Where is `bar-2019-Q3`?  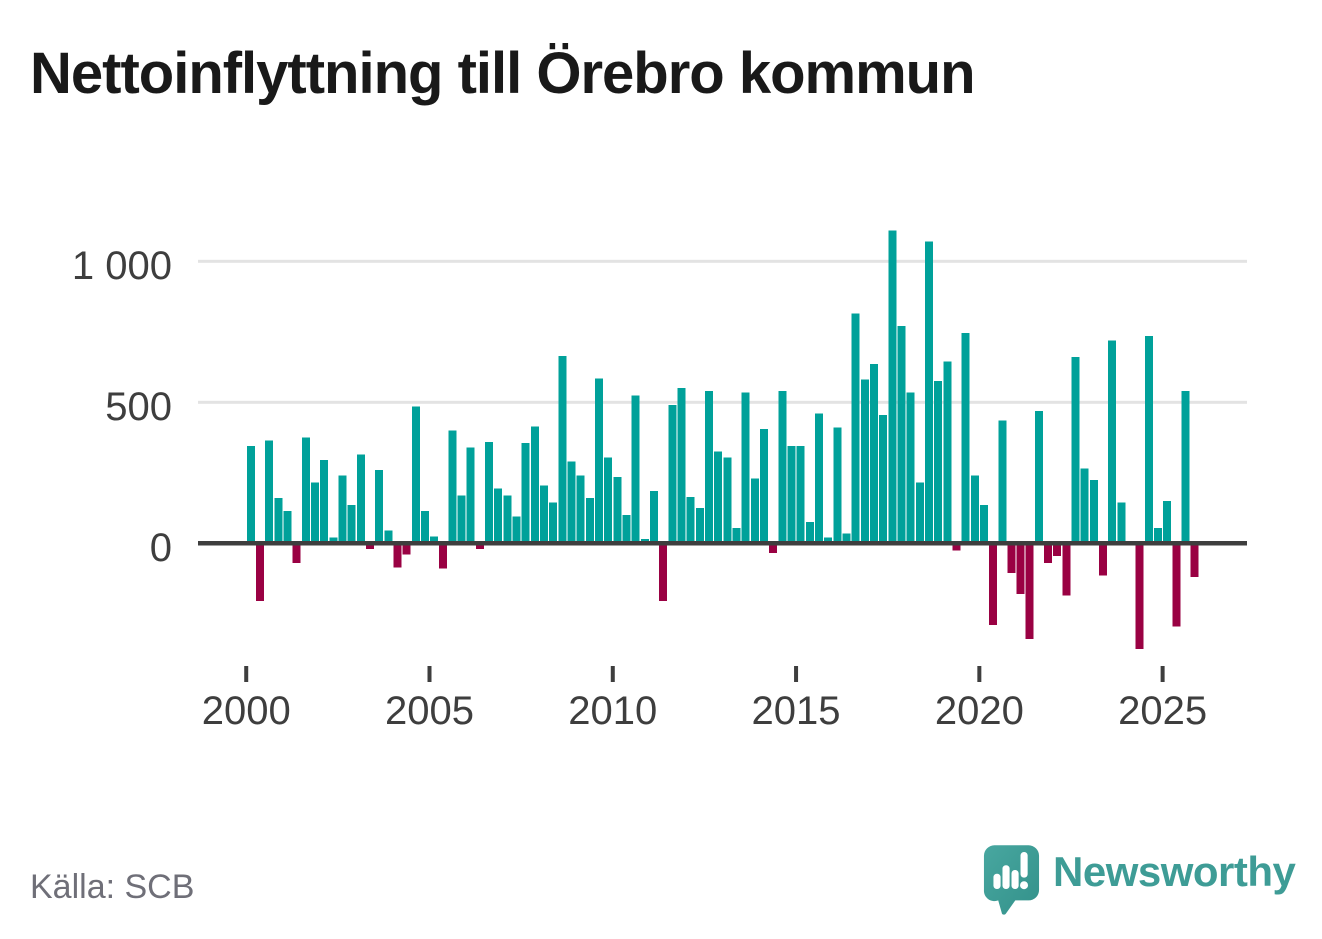
bar-2019-Q3 is located at coordinates (965, 438).